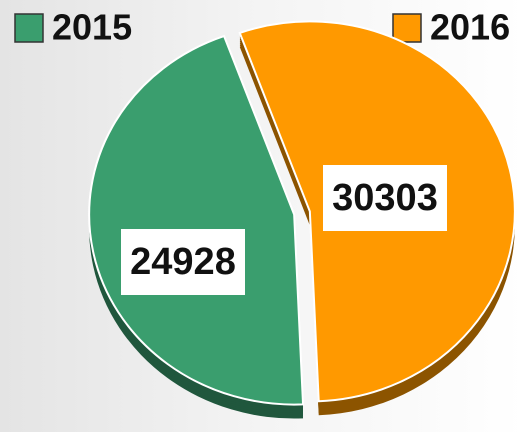  What do you see at coordinates (92, 27) in the screenshot?
I see `legend-label: 2015` at bounding box center [92, 27].